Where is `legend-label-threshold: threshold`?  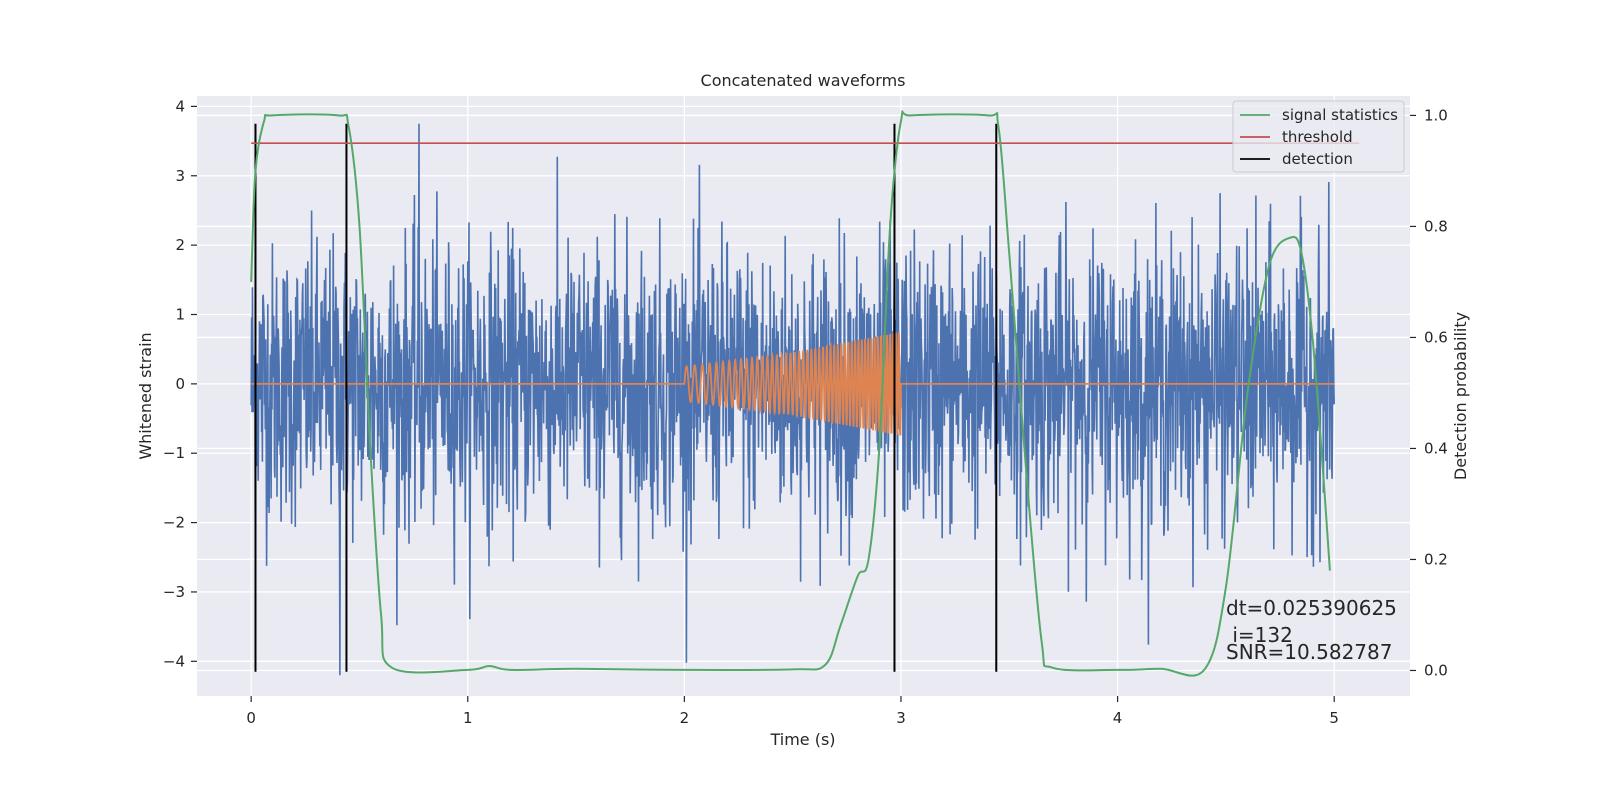 legend-label-threshold: threshold is located at coordinates (1317, 137).